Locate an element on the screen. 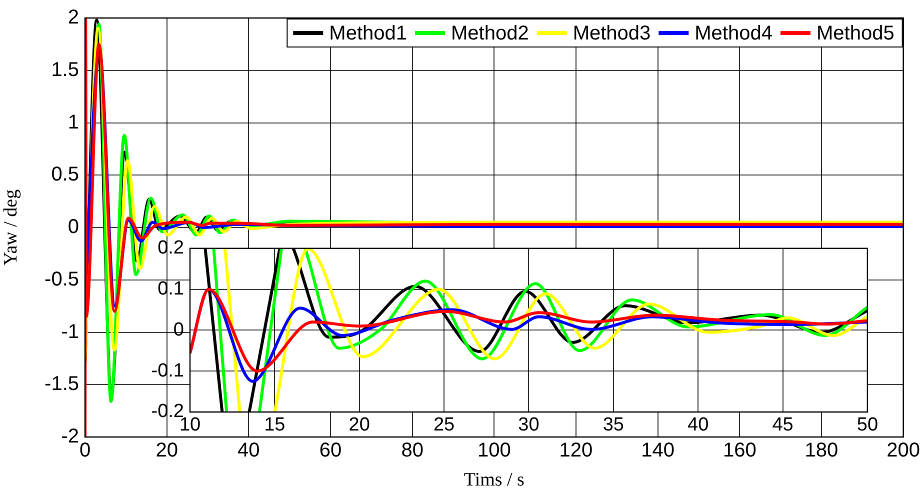 The width and height of the screenshot is (922, 492). x-tick-label: 140 is located at coordinates (658, 451).